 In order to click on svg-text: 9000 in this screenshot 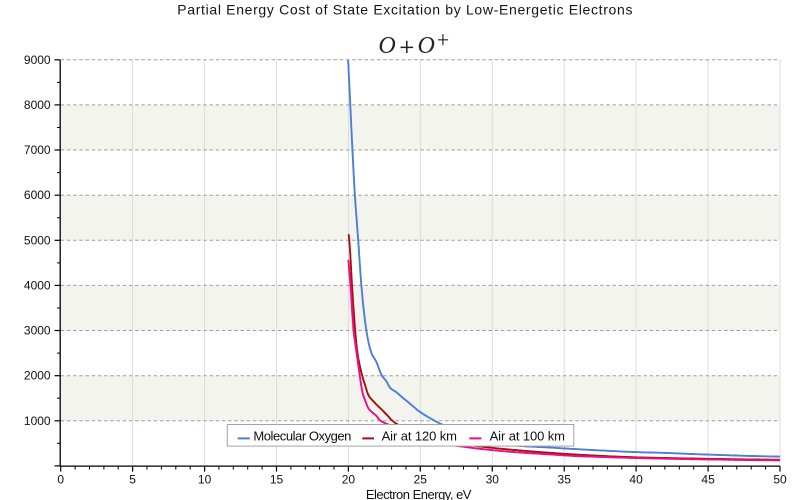, I will do `click(37, 60)`.